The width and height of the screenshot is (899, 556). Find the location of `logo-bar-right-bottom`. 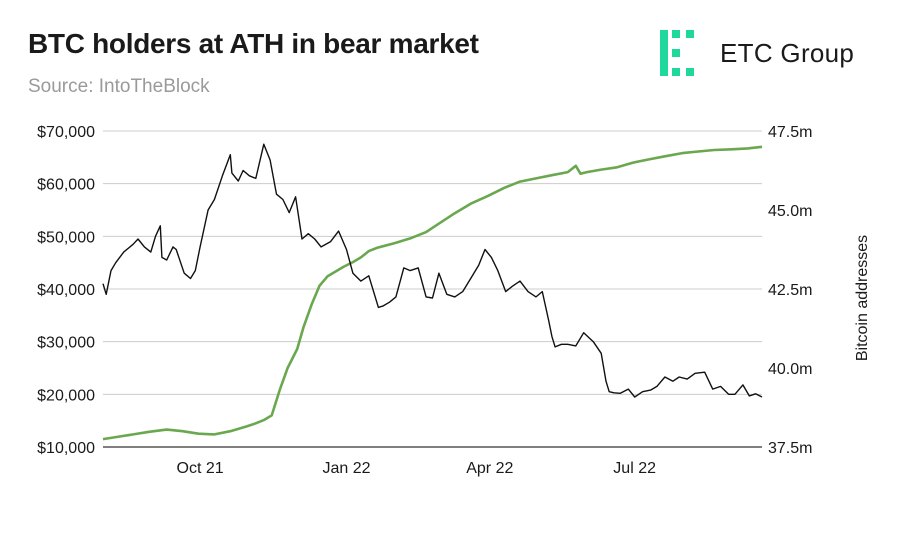

logo-bar-right-bottom is located at coordinates (690, 72).